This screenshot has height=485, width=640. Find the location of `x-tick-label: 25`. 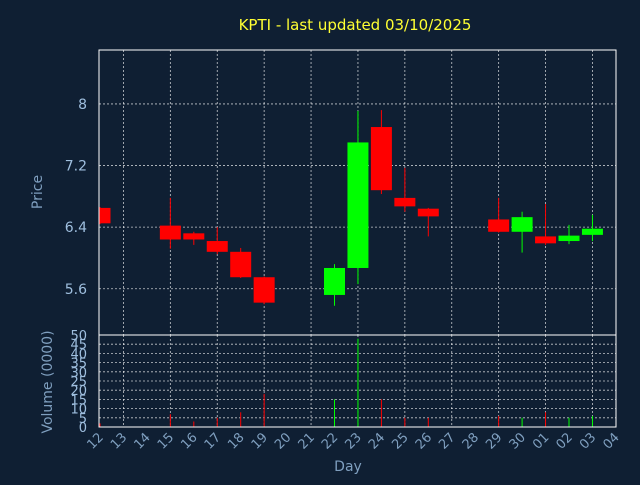

x-tick-label: 25 is located at coordinates (400, 441).